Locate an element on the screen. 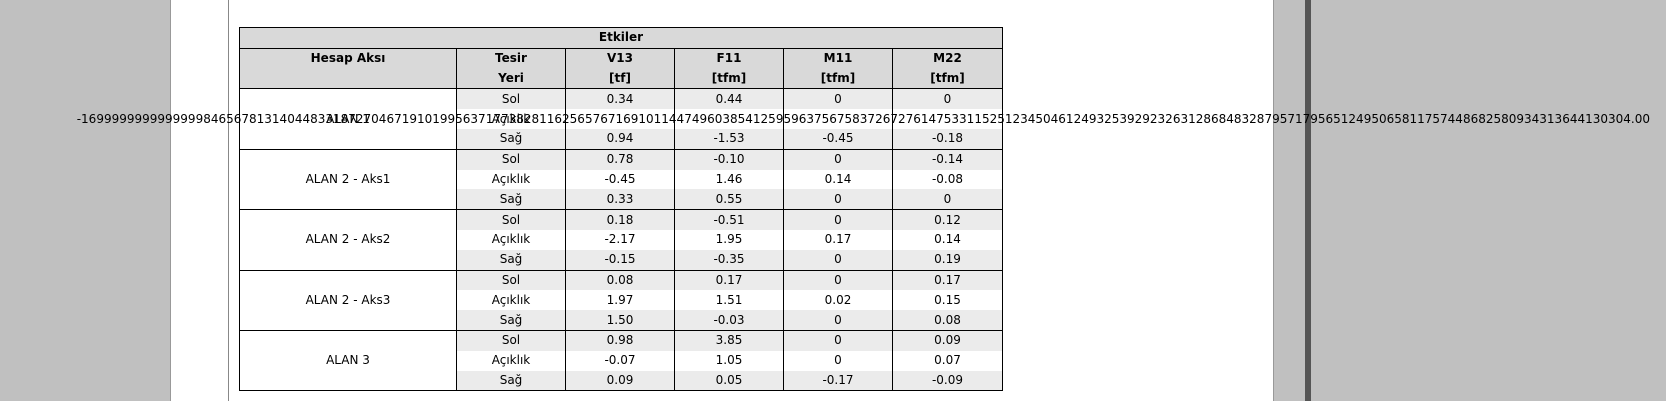 The image size is (1666, 401). cell: 0.08 is located at coordinates (620, 280).